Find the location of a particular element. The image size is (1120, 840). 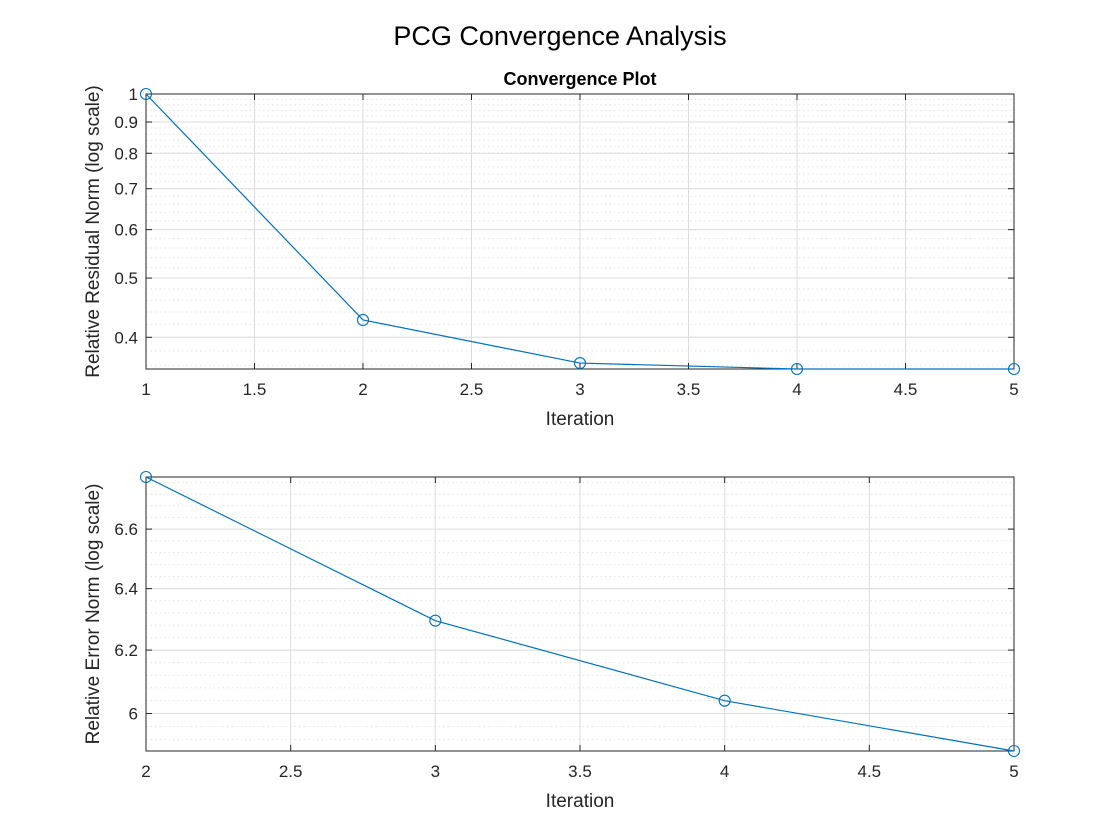

y-tick-label: 0.6 is located at coordinates (126, 230).